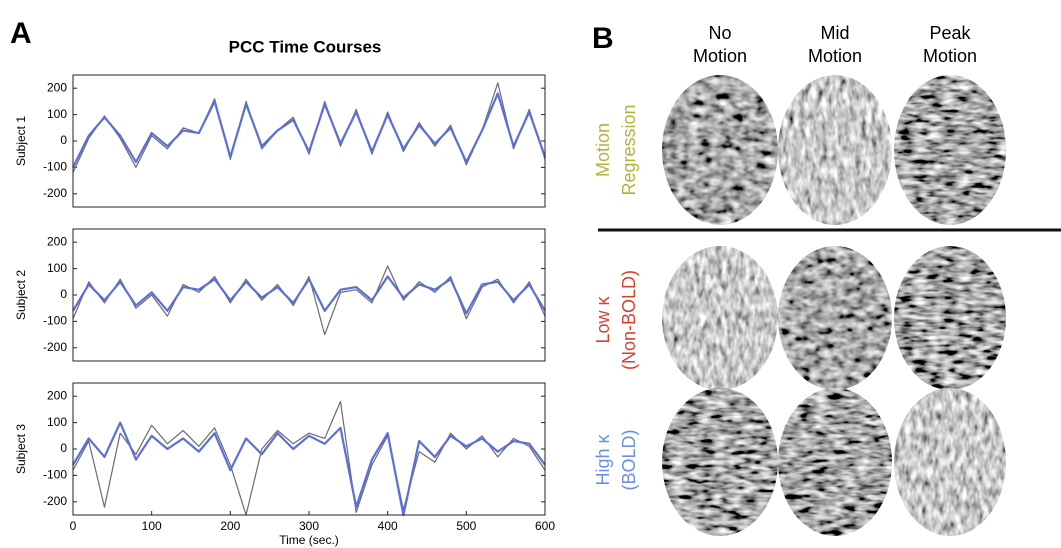  I want to click on row-label: Regression, so click(629, 149).